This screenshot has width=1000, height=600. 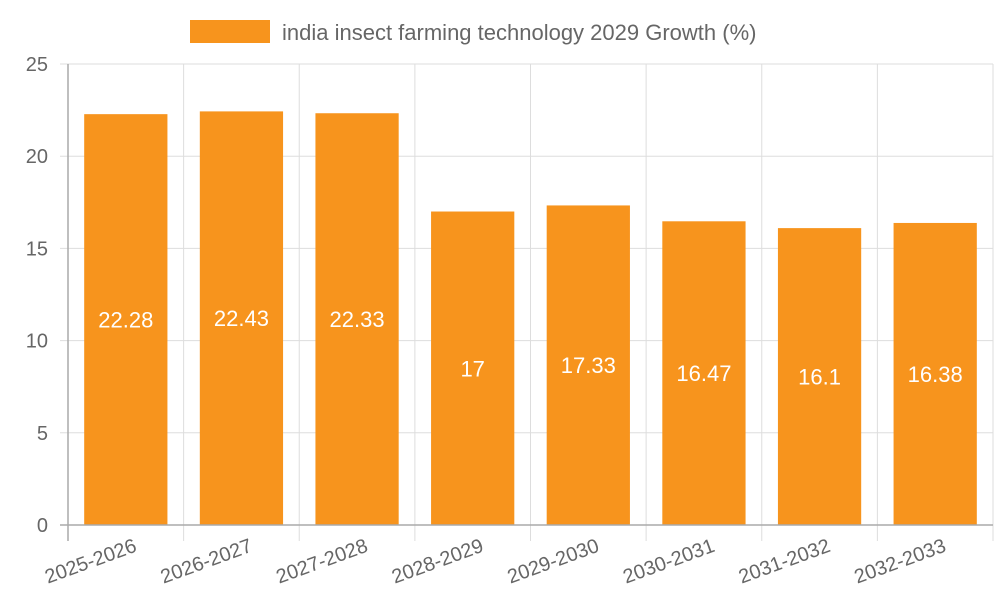 I want to click on x-tick-label: 2025-2026, so click(x=90, y=561).